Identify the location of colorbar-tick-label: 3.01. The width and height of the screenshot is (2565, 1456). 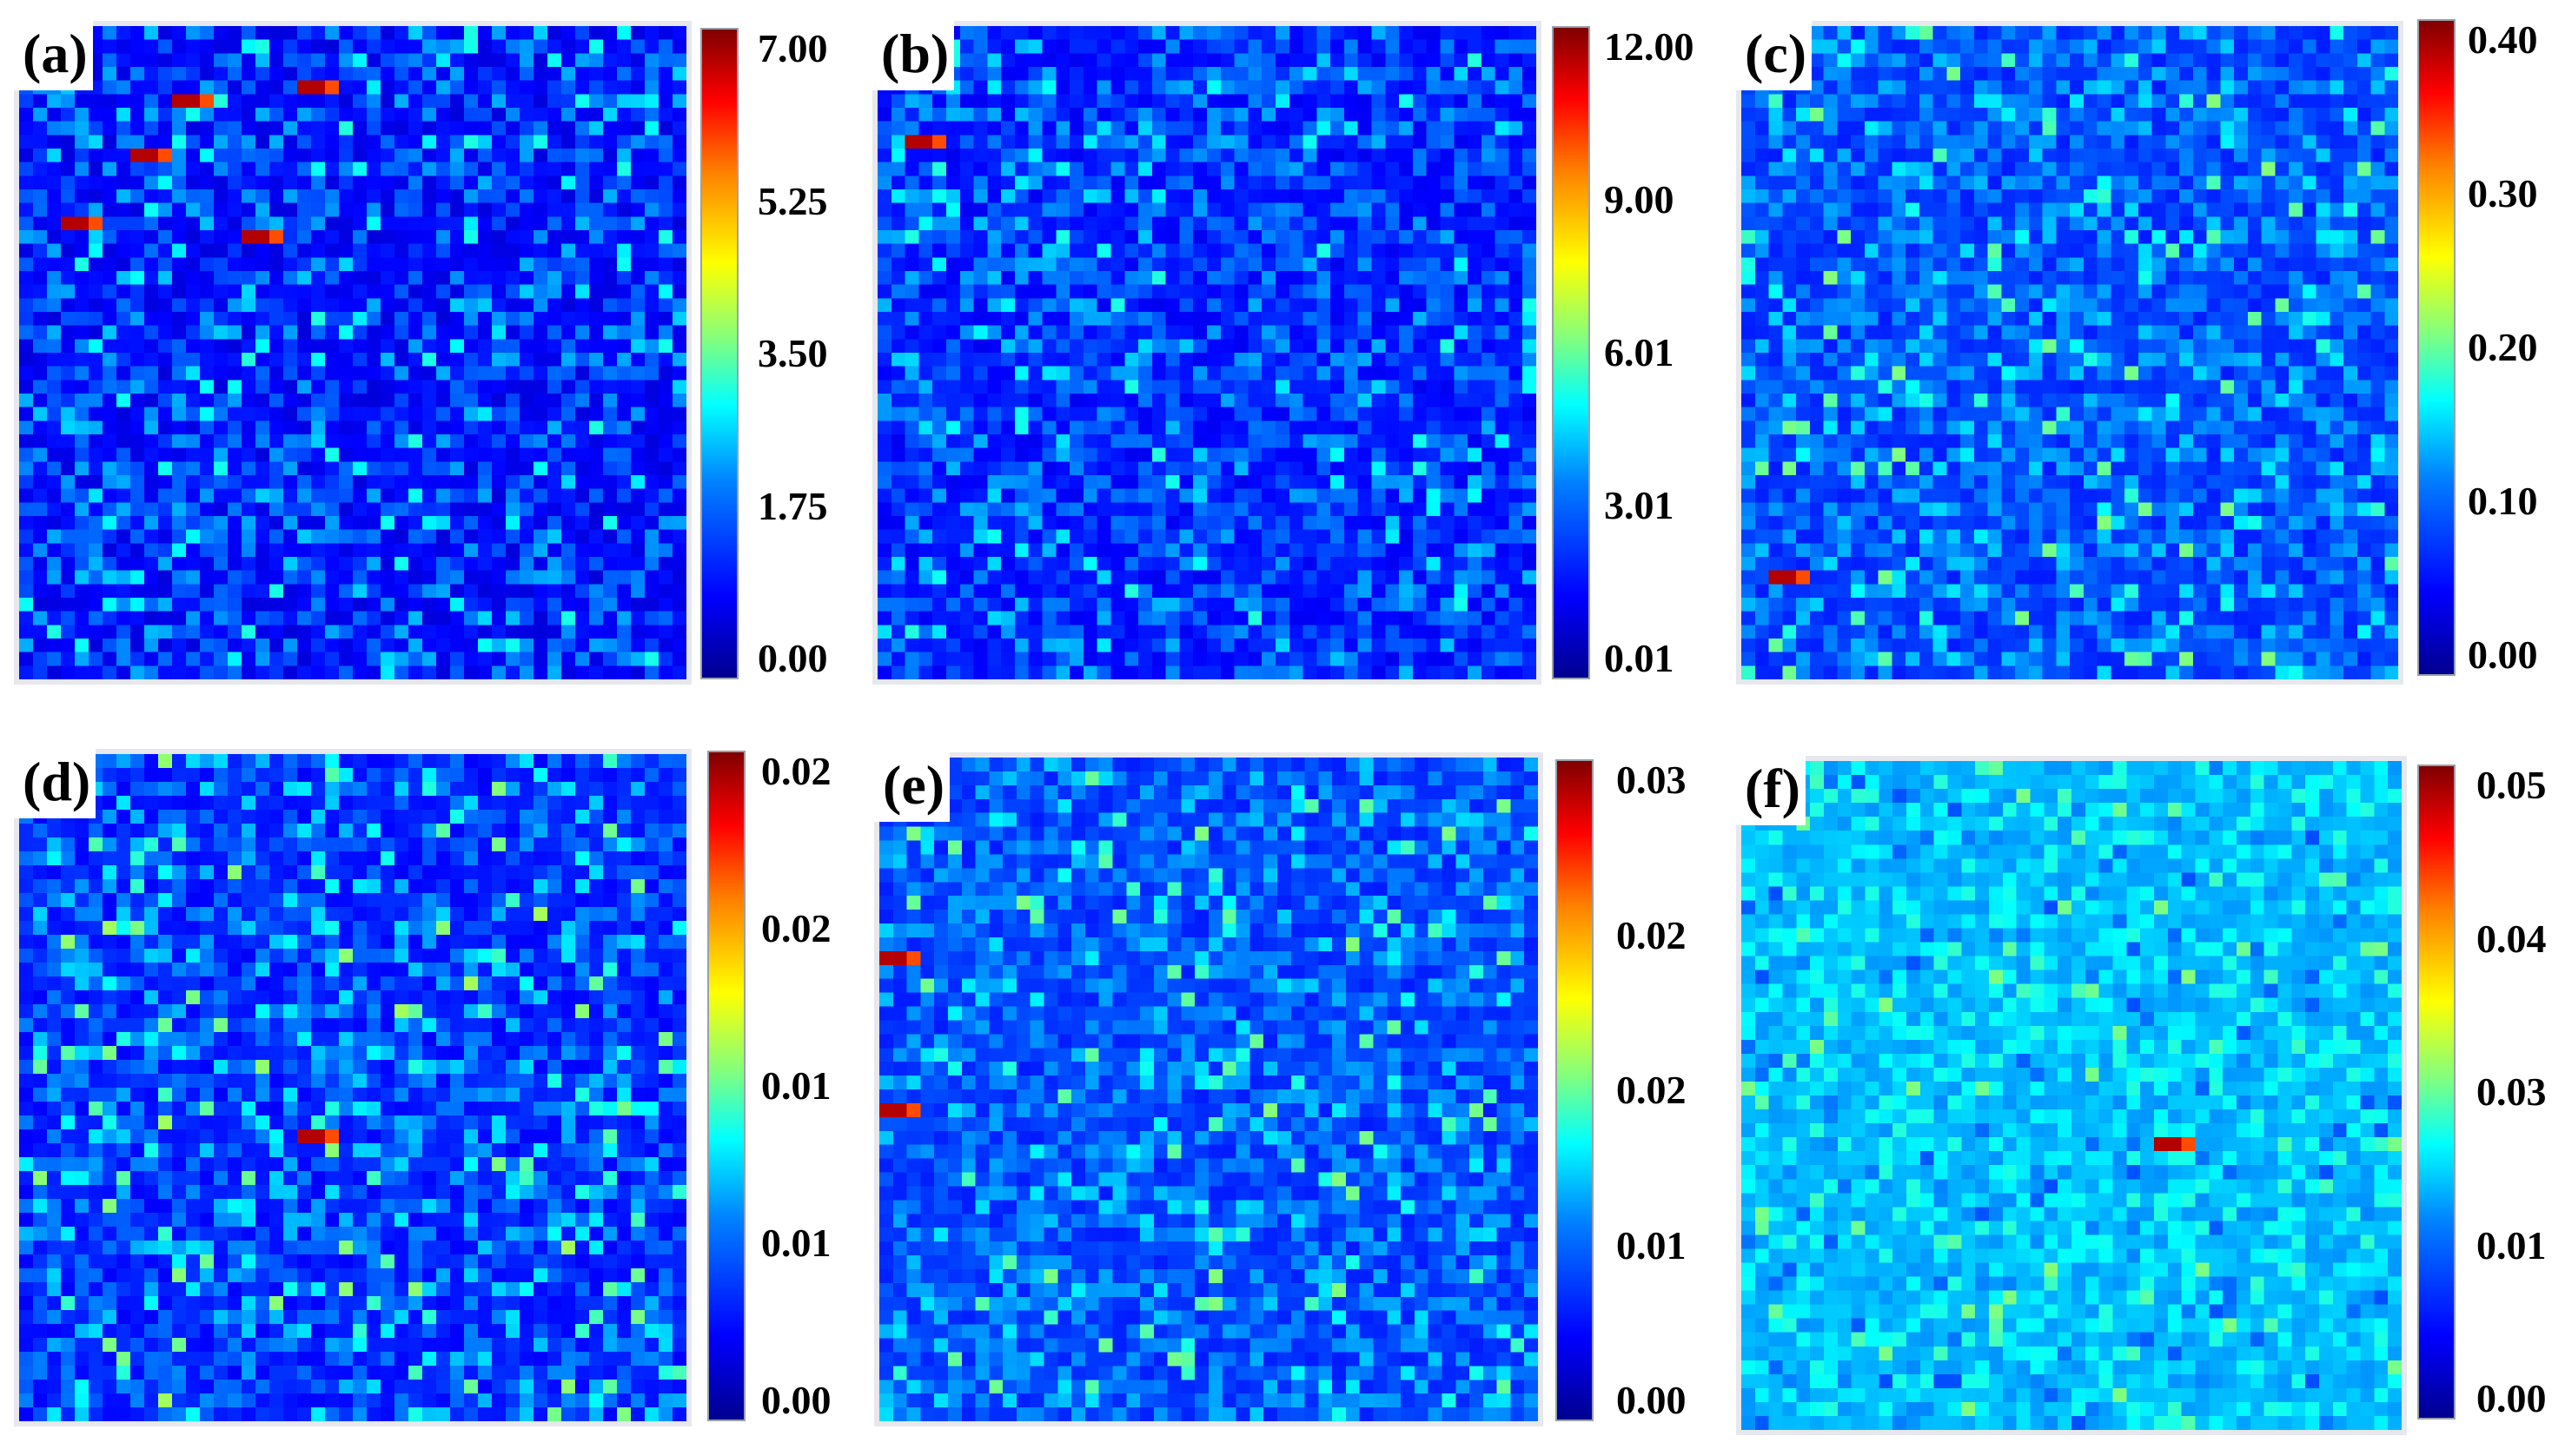
(1639, 505).